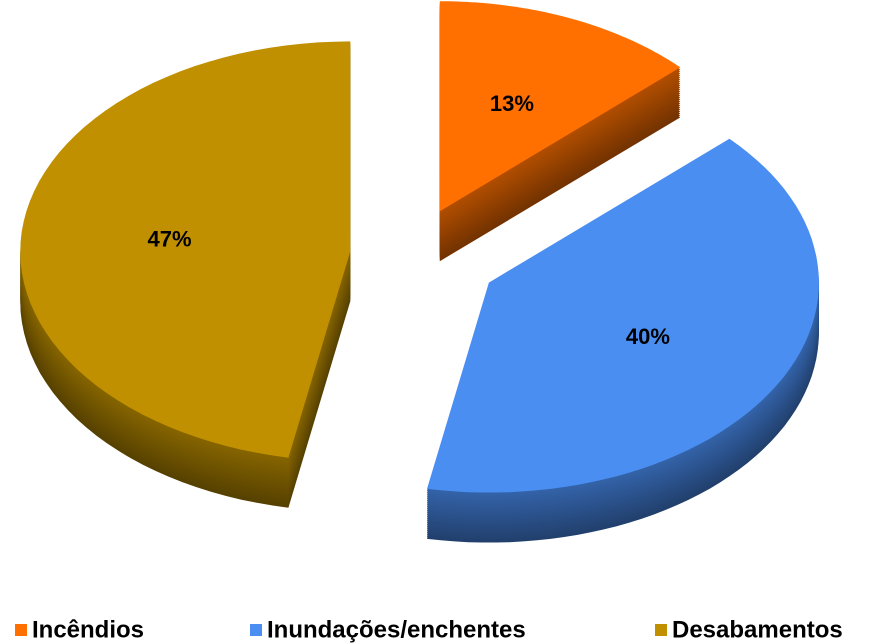 The height and width of the screenshot is (644, 876). I want to click on slice-group: 13%, so click(560, 131).